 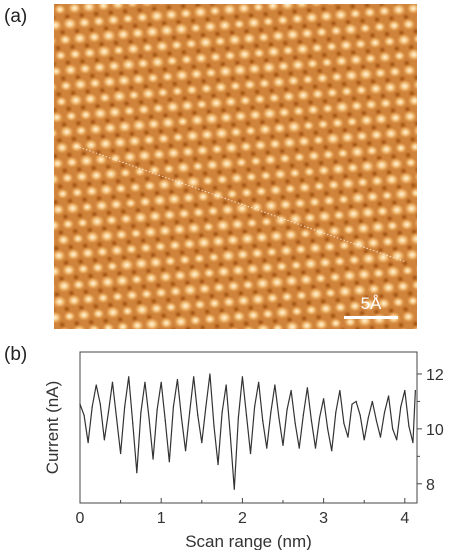 I want to click on panel-a-label: (a), so click(x=16, y=16).